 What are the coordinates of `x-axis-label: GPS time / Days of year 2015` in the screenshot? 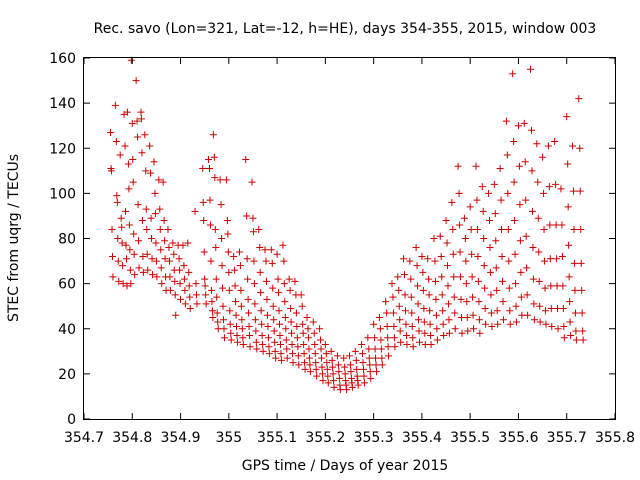 It's located at (345, 466).